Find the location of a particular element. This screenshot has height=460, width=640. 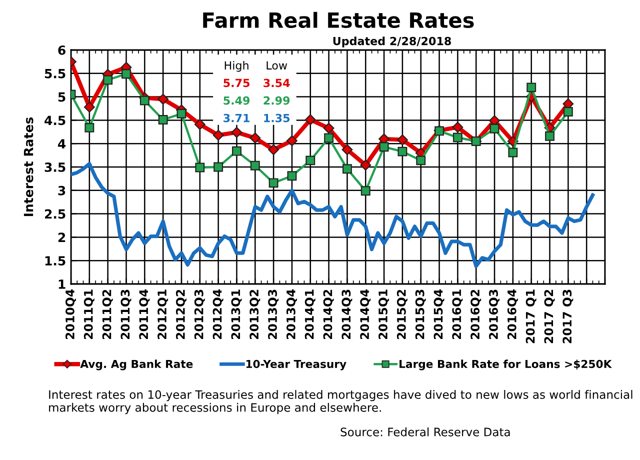

x-tick-label: 2013Q4 is located at coordinates (291, 314).